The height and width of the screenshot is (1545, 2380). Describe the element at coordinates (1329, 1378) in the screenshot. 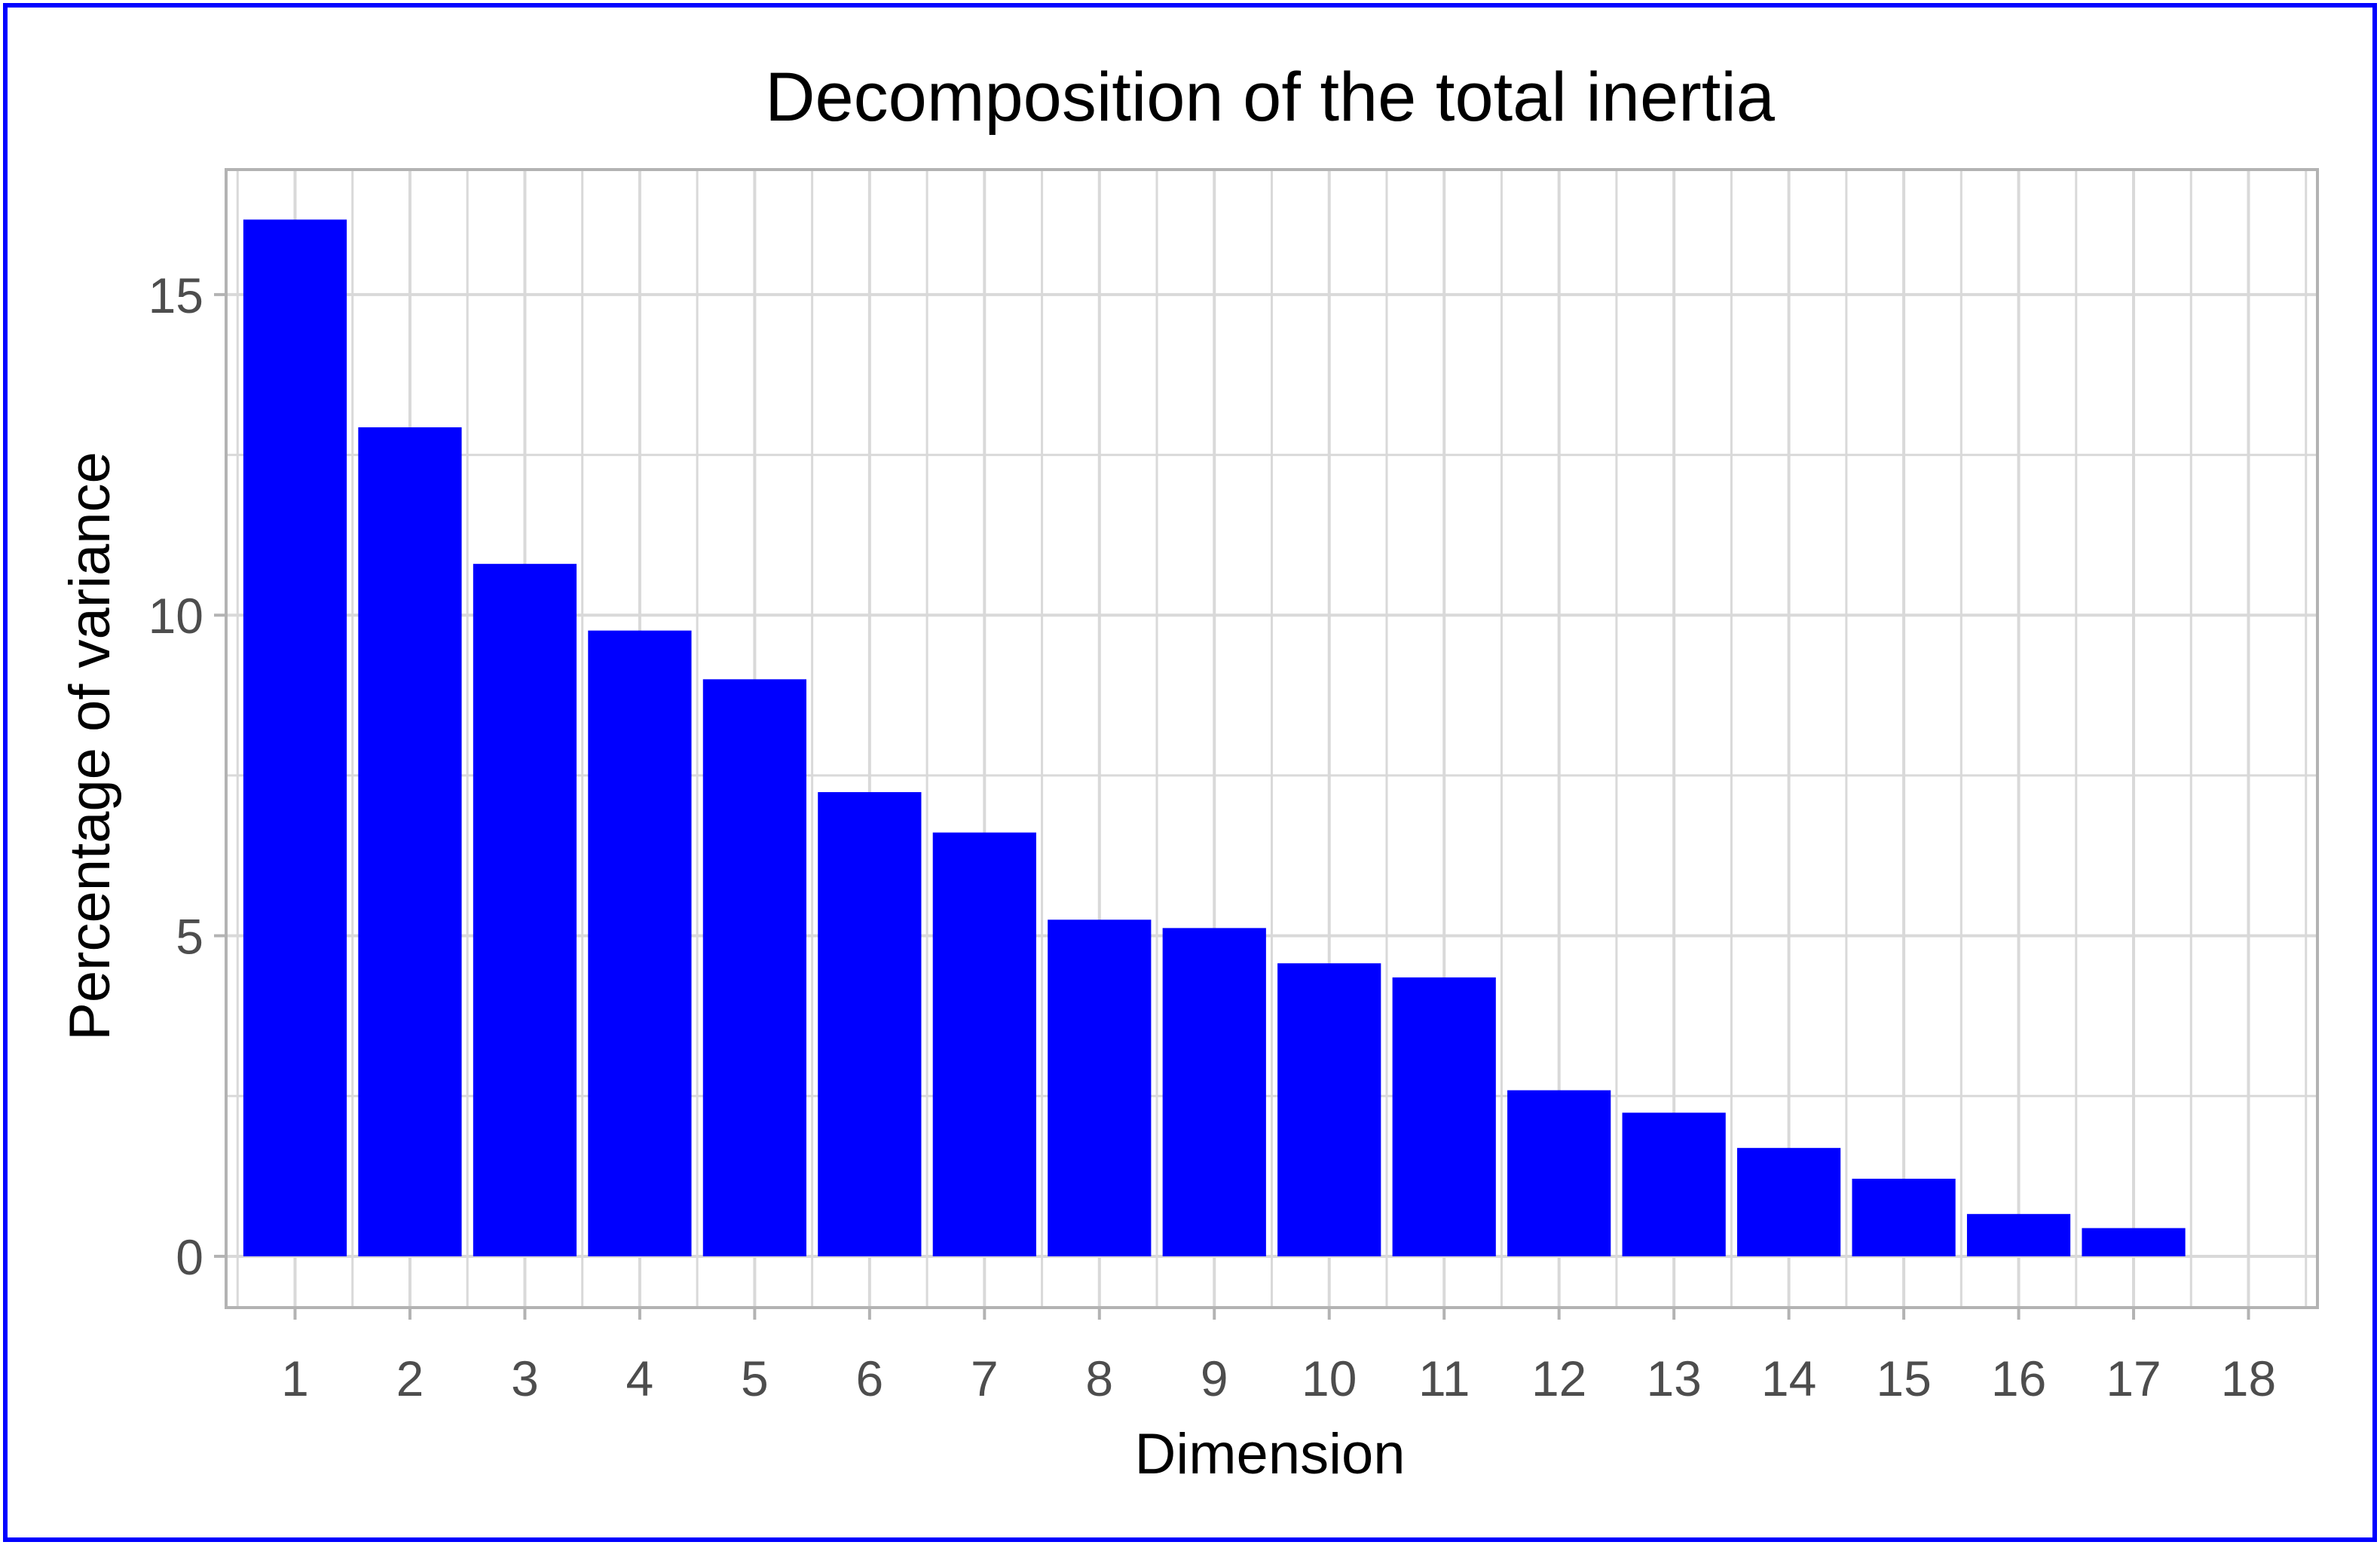

I see `x-tick-label: 10` at that location.